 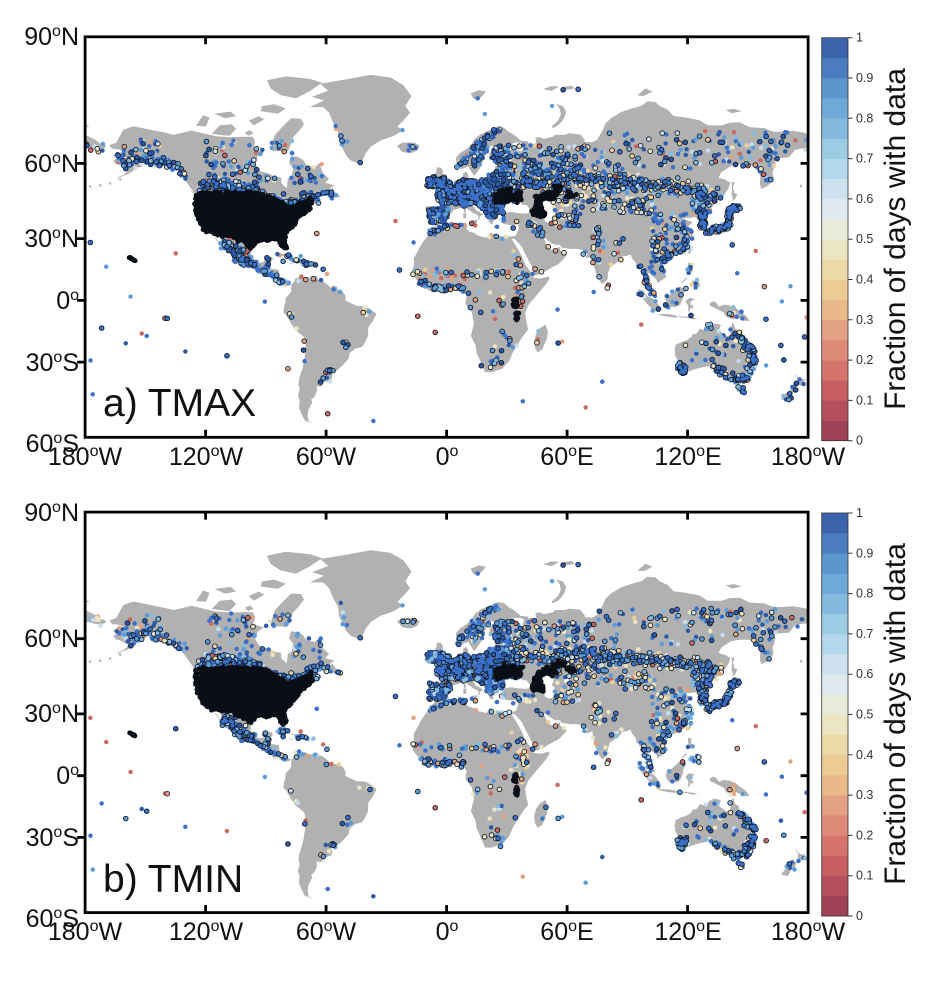 What do you see at coordinates (326, 932) in the screenshot?
I see `svg-text: 60oW` at bounding box center [326, 932].